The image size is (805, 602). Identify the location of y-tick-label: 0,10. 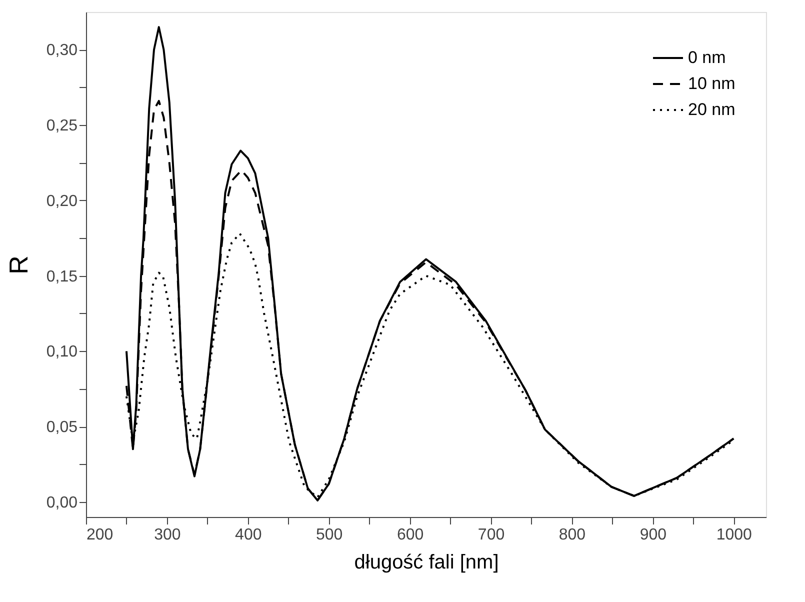
(62, 352).